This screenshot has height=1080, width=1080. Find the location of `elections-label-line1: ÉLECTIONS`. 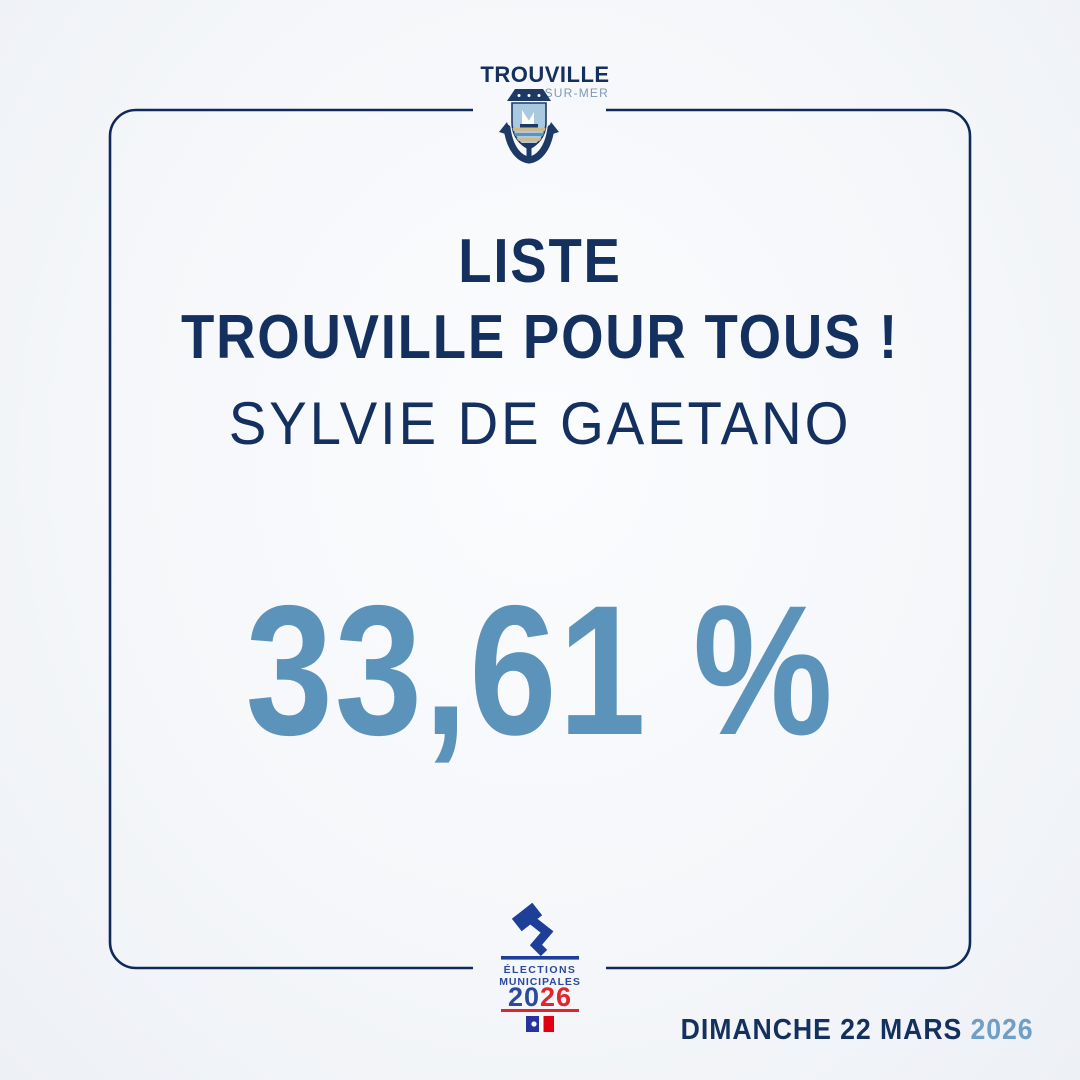

elections-label-line1: ÉLECTIONS is located at coordinates (540, 969).